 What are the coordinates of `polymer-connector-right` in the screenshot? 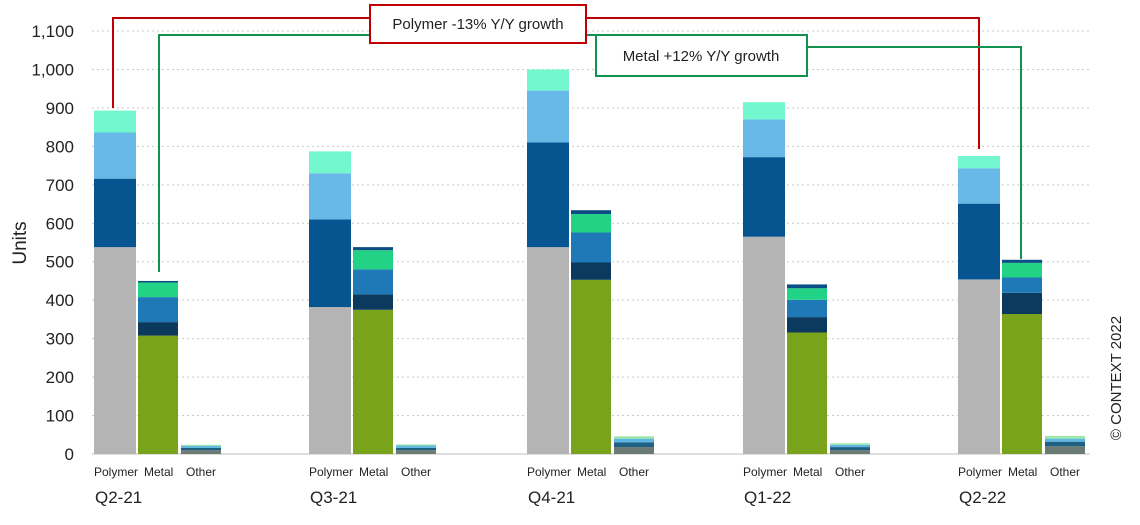 It's located at (783, 83).